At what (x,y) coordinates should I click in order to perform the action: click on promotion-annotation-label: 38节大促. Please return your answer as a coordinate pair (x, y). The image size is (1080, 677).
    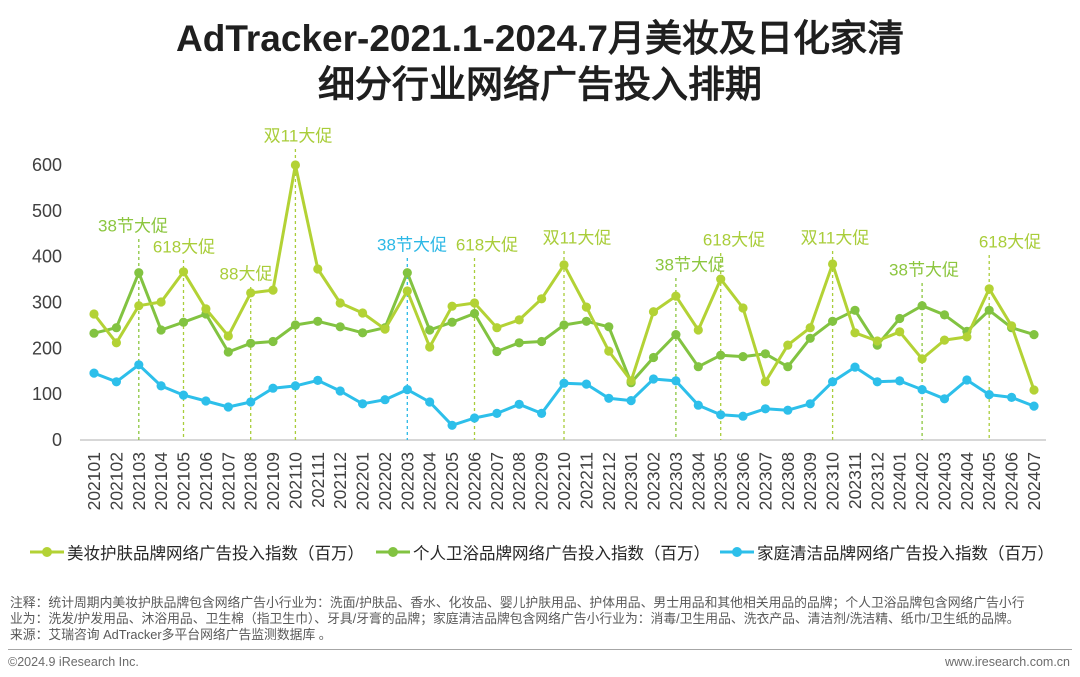
    Looking at the image, I should click on (690, 265).